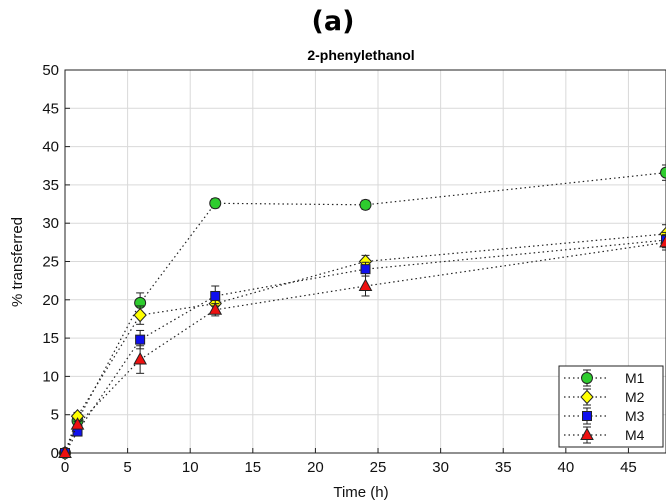  Describe the element at coordinates (50, 108) in the screenshot. I see `y-tick-label: 45` at that location.